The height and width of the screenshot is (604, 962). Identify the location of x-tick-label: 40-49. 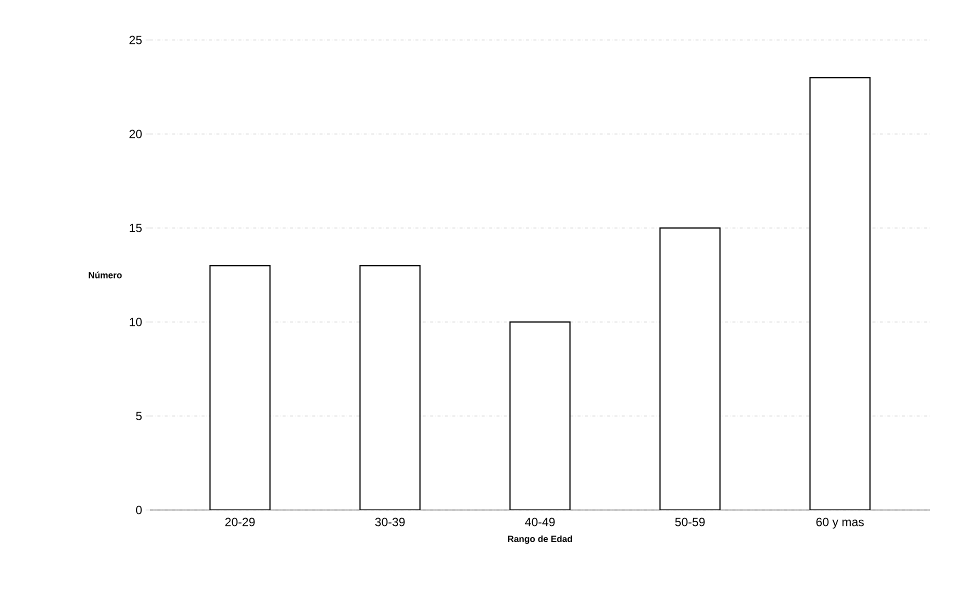
(539, 522).